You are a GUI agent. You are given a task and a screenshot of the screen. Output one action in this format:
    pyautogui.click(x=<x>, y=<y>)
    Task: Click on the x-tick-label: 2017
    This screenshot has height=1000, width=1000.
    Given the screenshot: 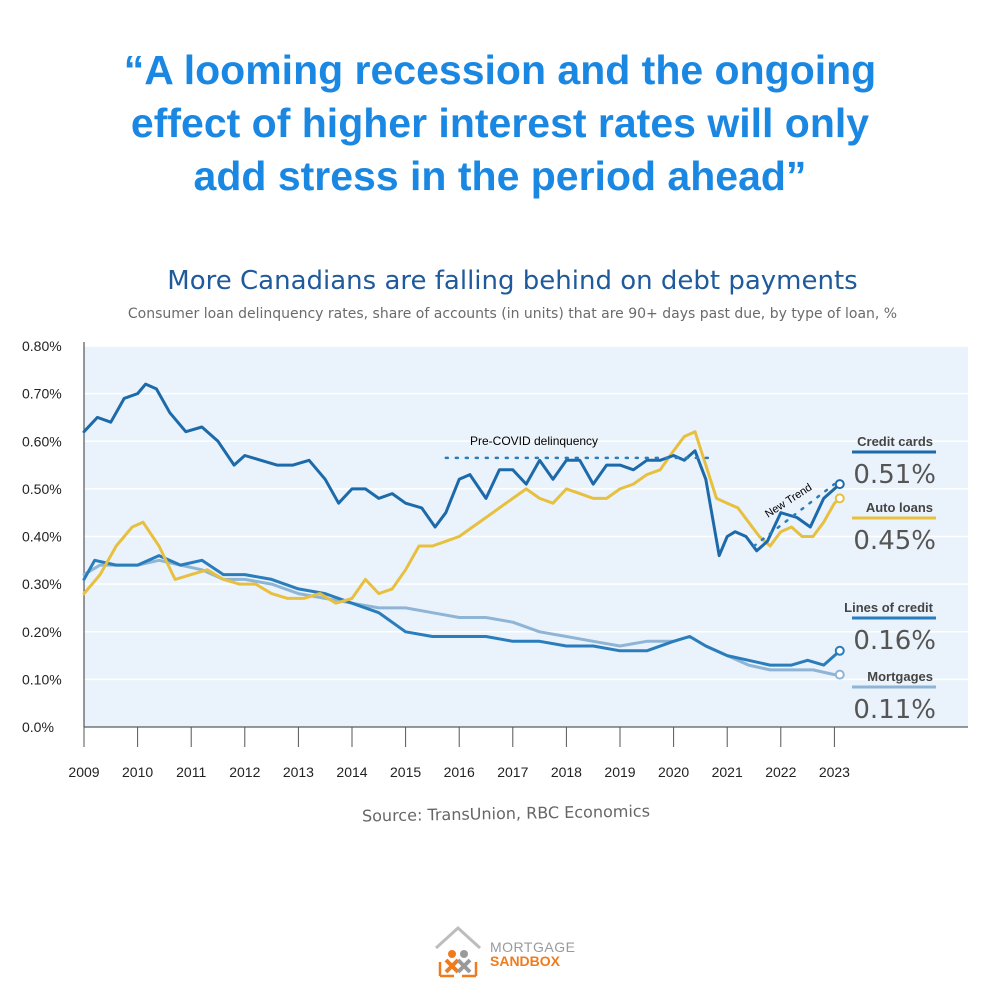 What is the action you would take?
    pyautogui.click(x=512, y=772)
    